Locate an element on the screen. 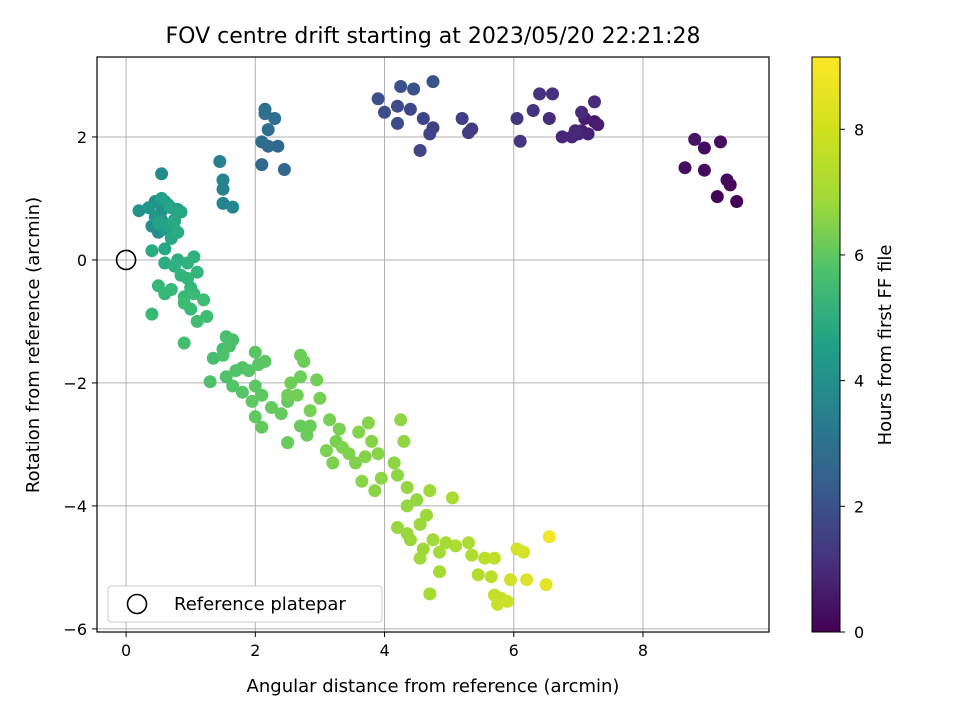 The height and width of the screenshot is (720, 960). colorbar-tick-label: 2 is located at coordinates (859, 506).